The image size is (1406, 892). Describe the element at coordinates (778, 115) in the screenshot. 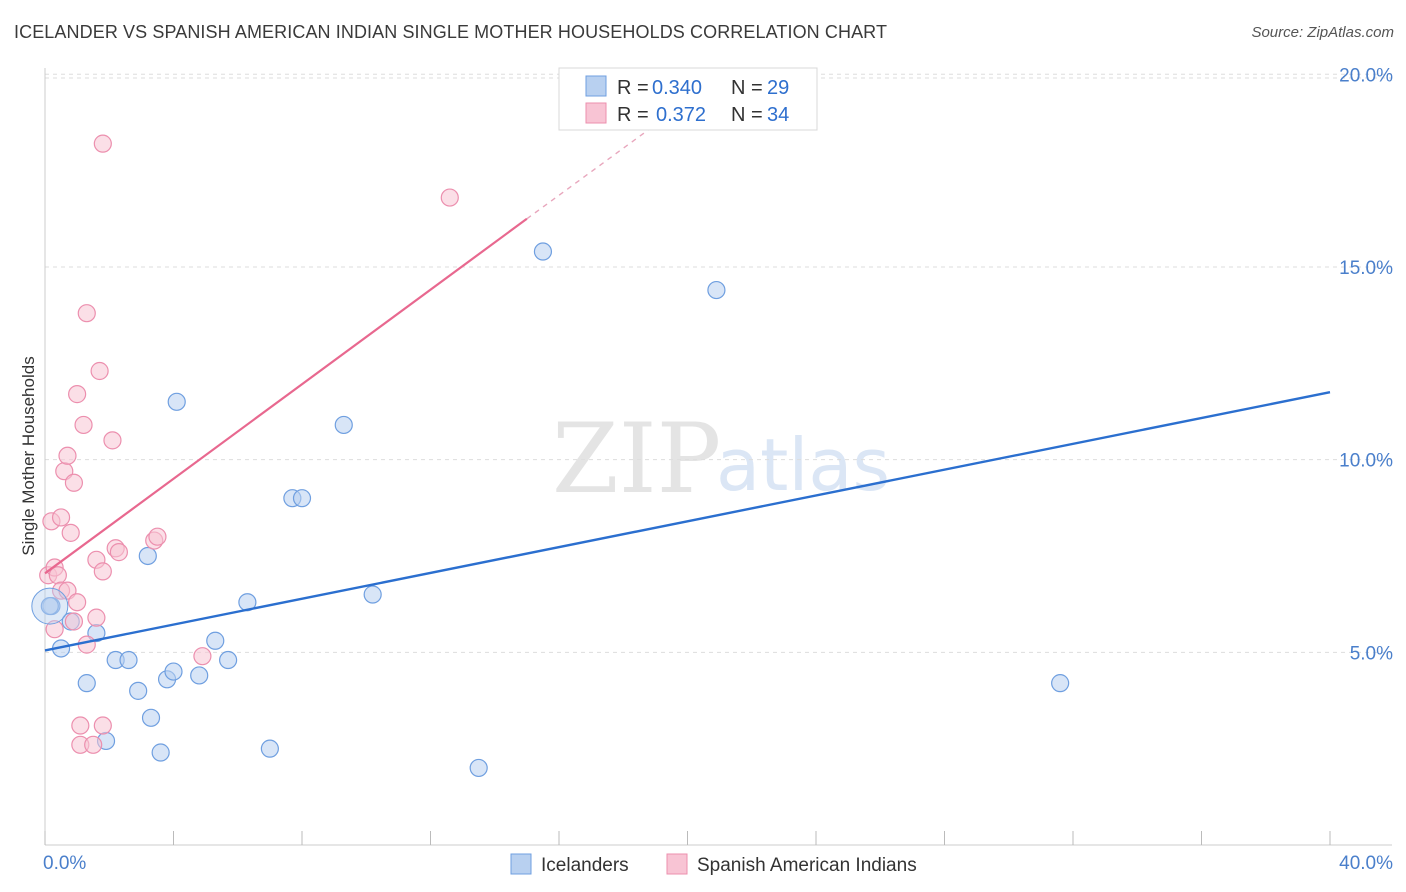

I see `legend-n-value-2: 34` at that location.